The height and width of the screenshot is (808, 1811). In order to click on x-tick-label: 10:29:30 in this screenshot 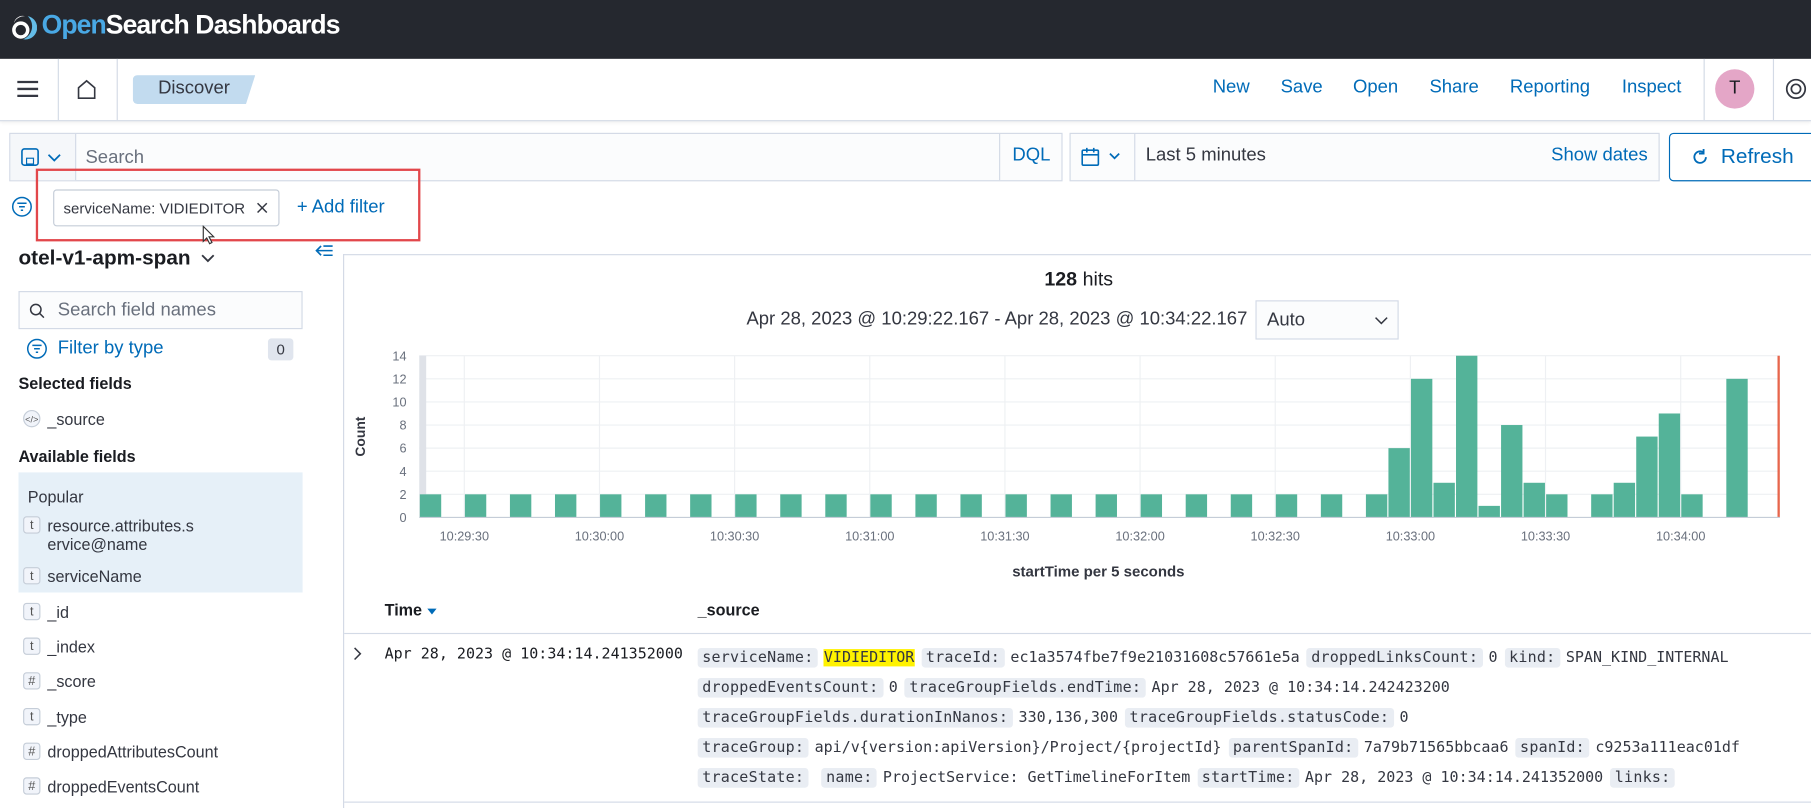, I will do `click(464, 537)`.